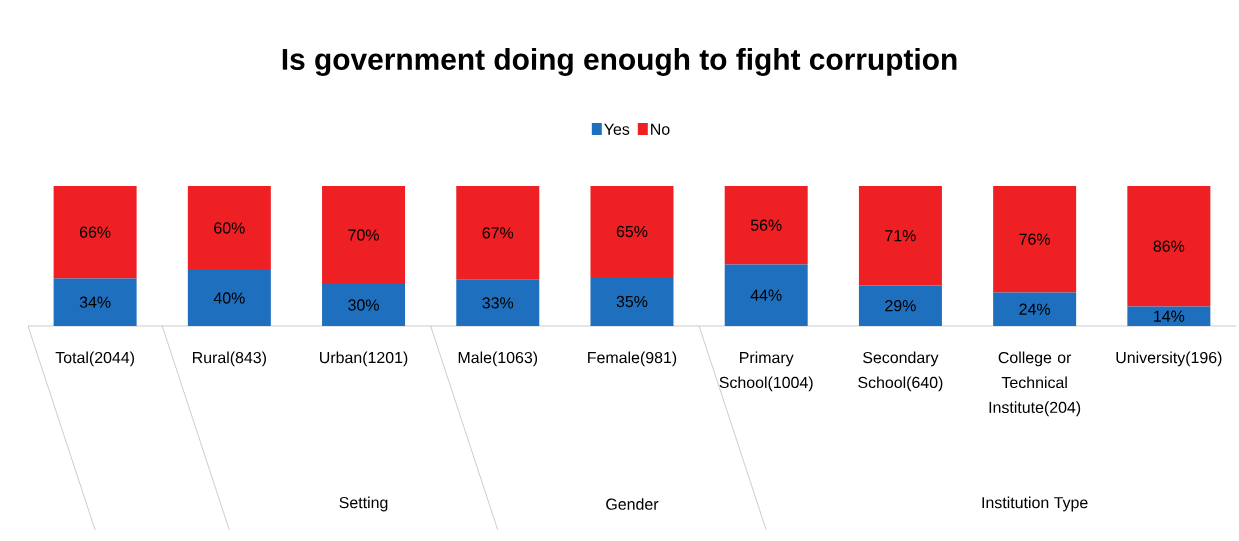 Image resolution: width=1239 pixels, height=541 pixels. I want to click on data-label: 70%, so click(363, 235).